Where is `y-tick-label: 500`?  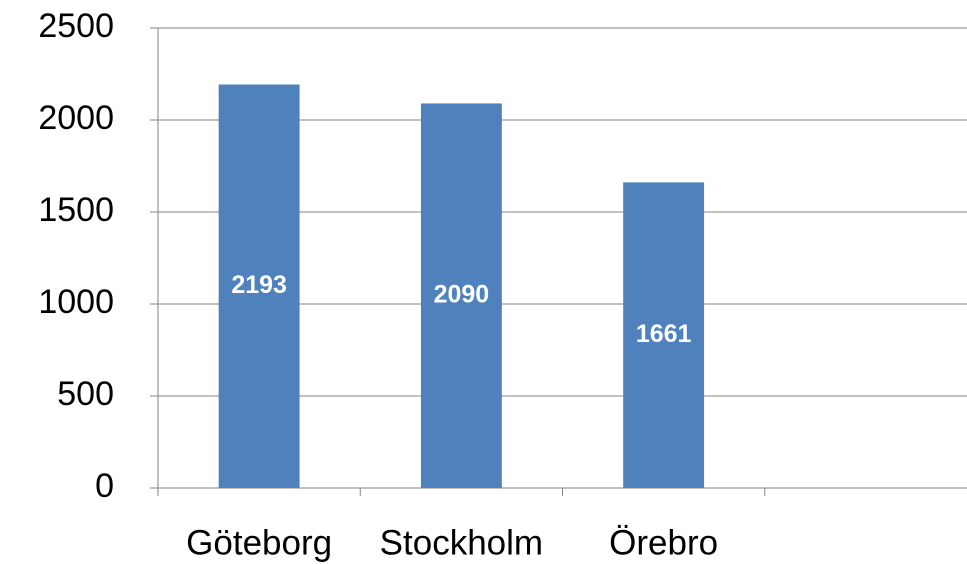 y-tick-label: 500 is located at coordinates (85, 394).